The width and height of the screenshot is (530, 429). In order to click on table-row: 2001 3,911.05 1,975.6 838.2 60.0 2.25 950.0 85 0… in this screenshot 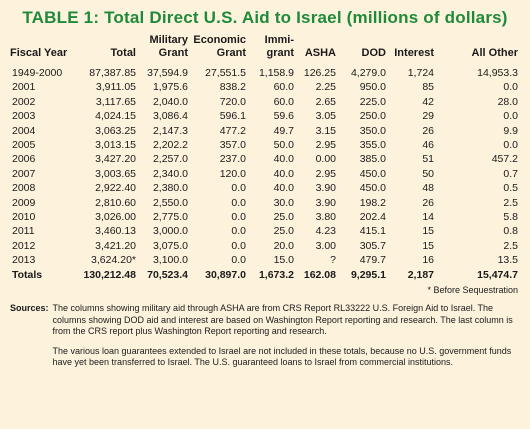, I will do `click(265, 87)`.